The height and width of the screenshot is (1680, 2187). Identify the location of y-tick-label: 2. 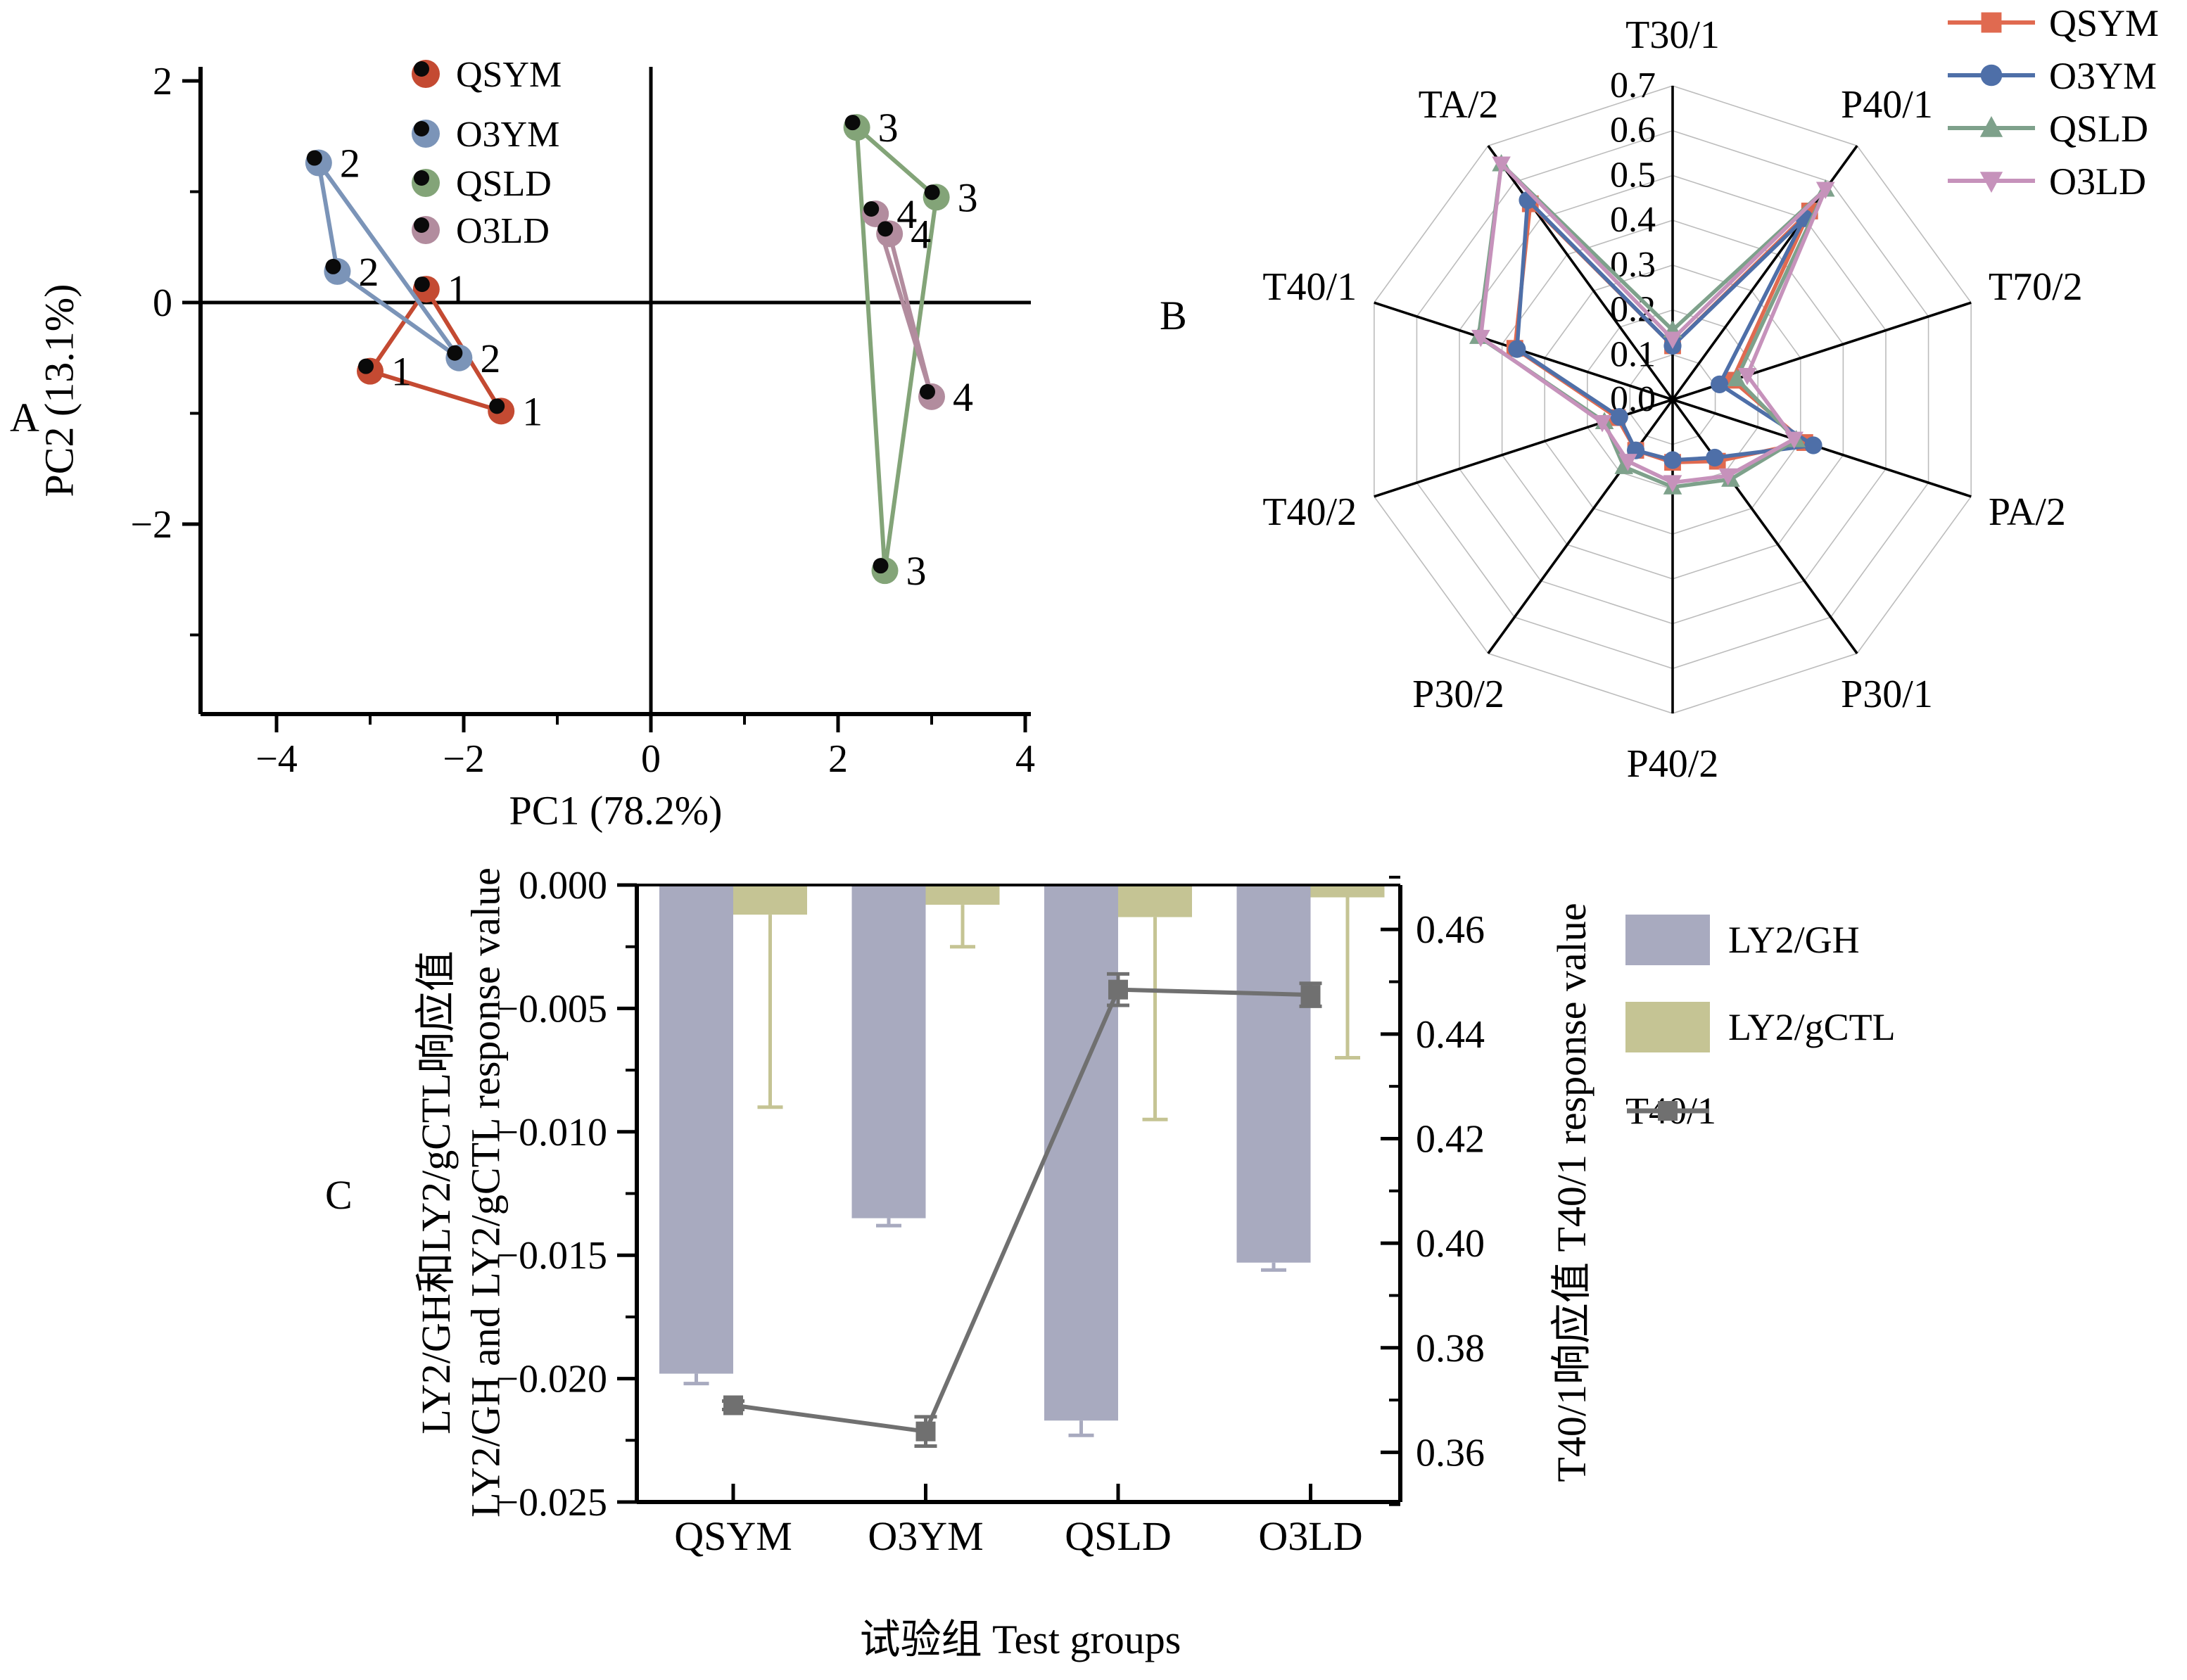
(162, 82).